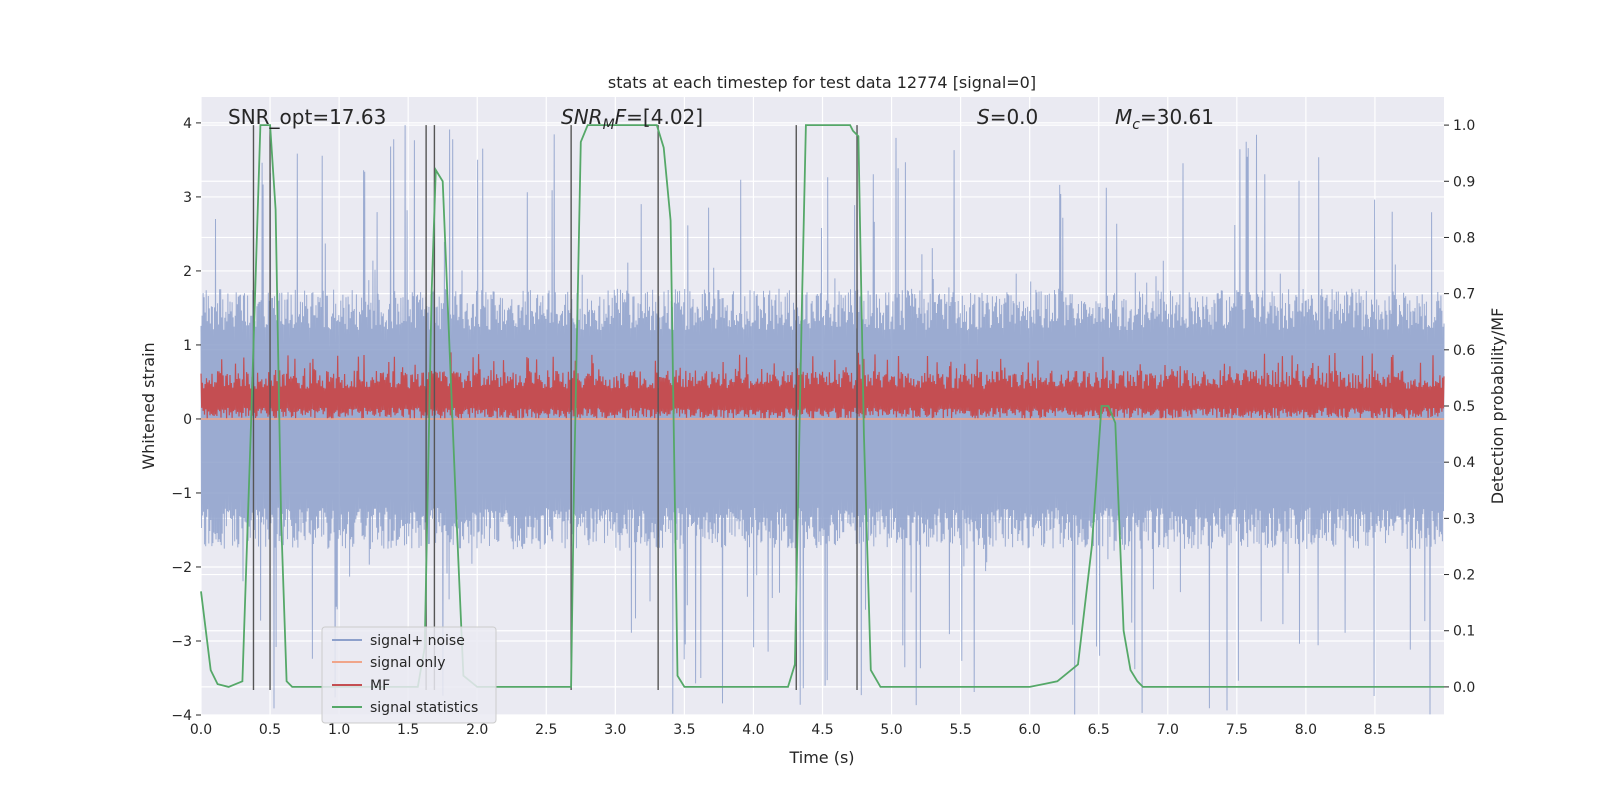 The image size is (1600, 800). What do you see at coordinates (1237, 730) in the screenshot?
I see `x-tick-label: 7.5` at bounding box center [1237, 730].